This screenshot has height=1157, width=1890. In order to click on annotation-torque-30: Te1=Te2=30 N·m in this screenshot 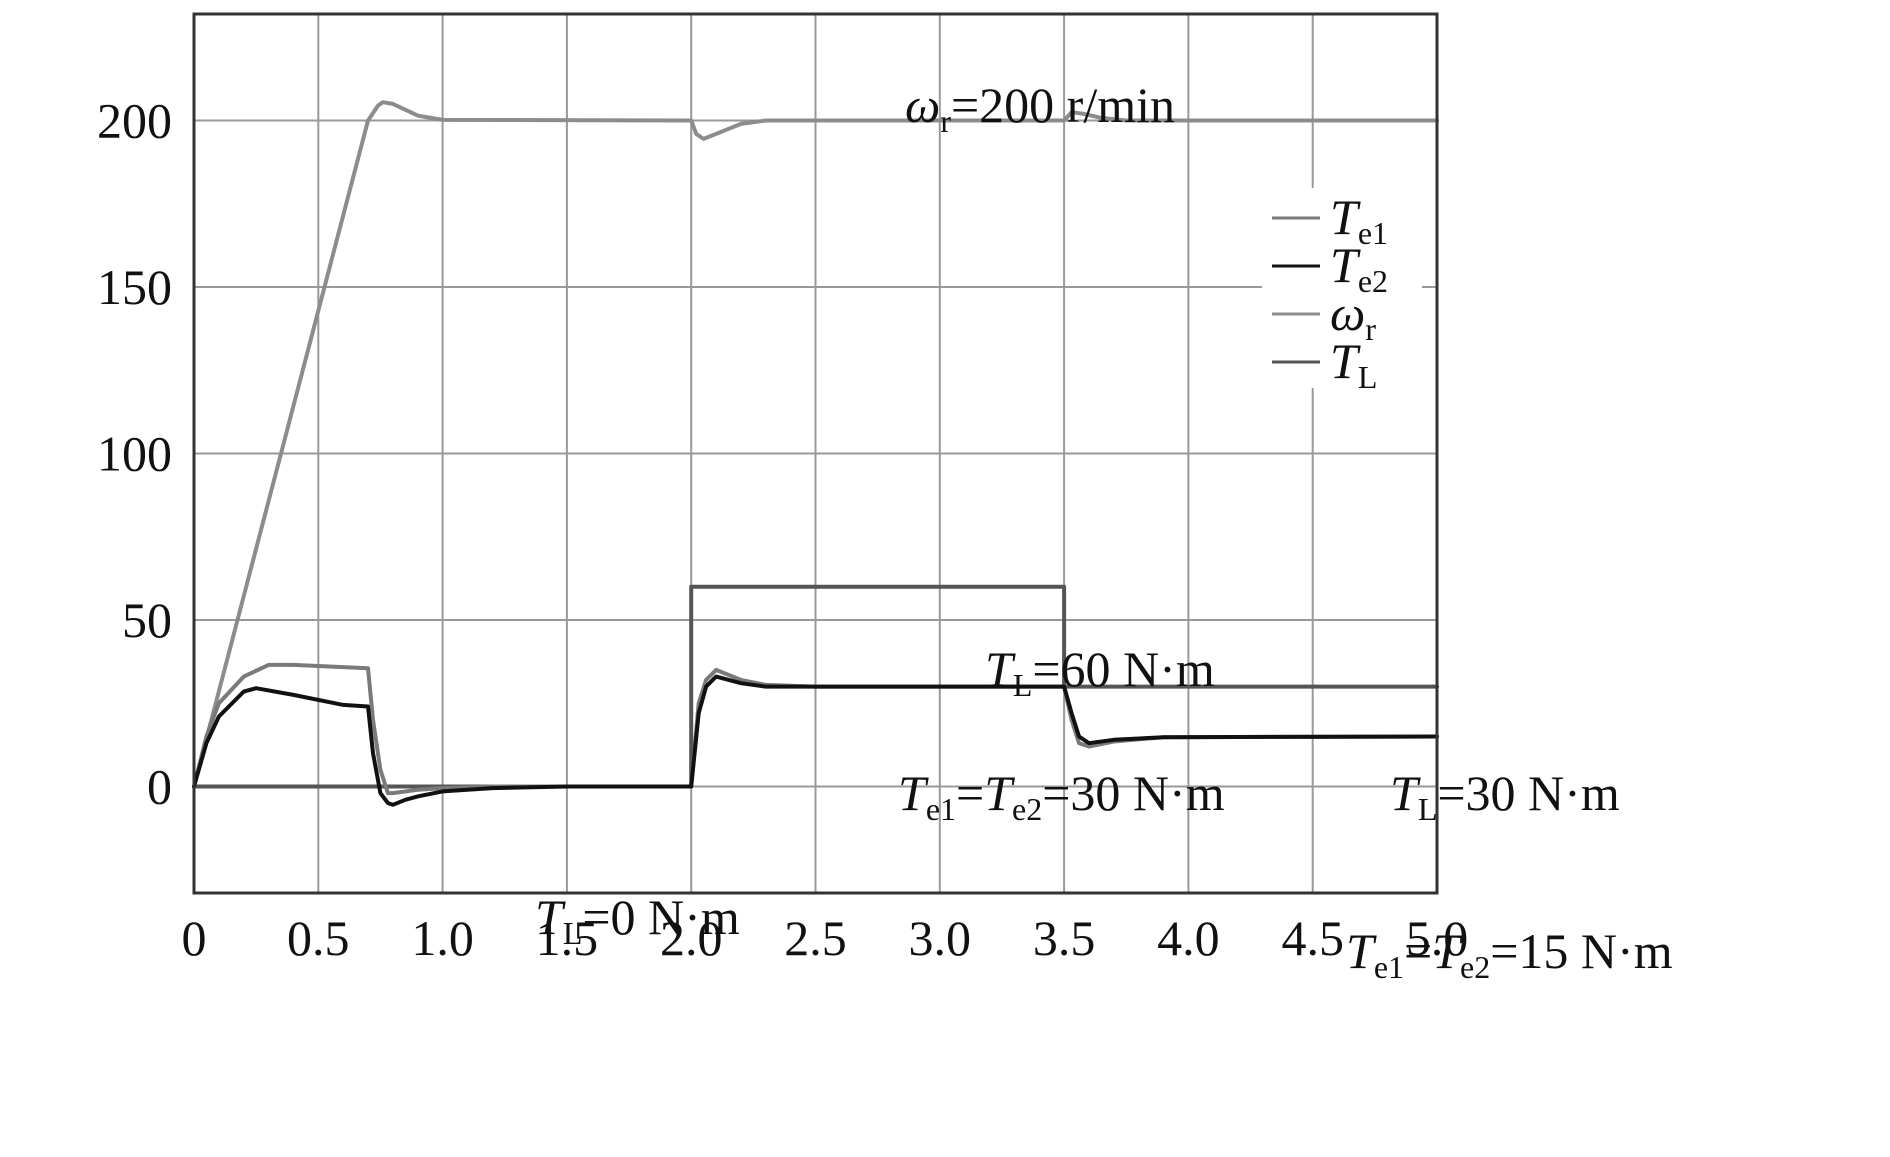, I will do `click(1061, 796)`.